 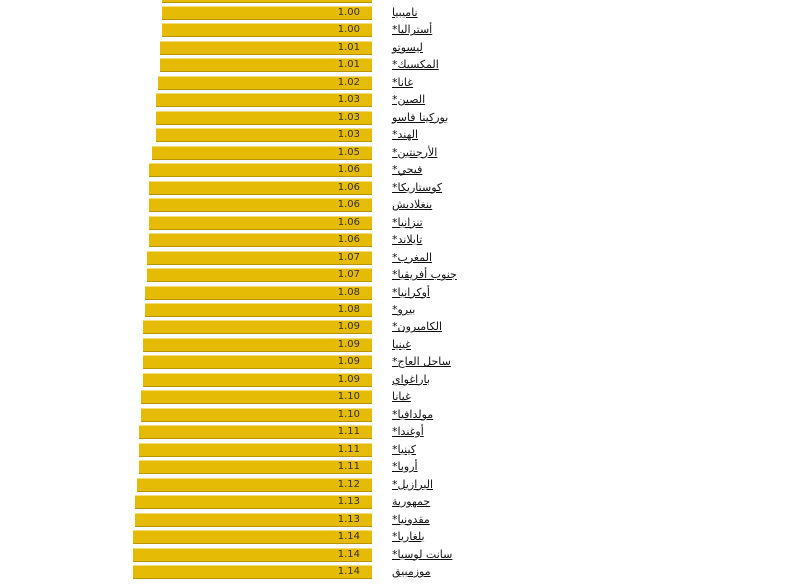 I want to click on country-link: أستراليا*, so click(x=412, y=30).